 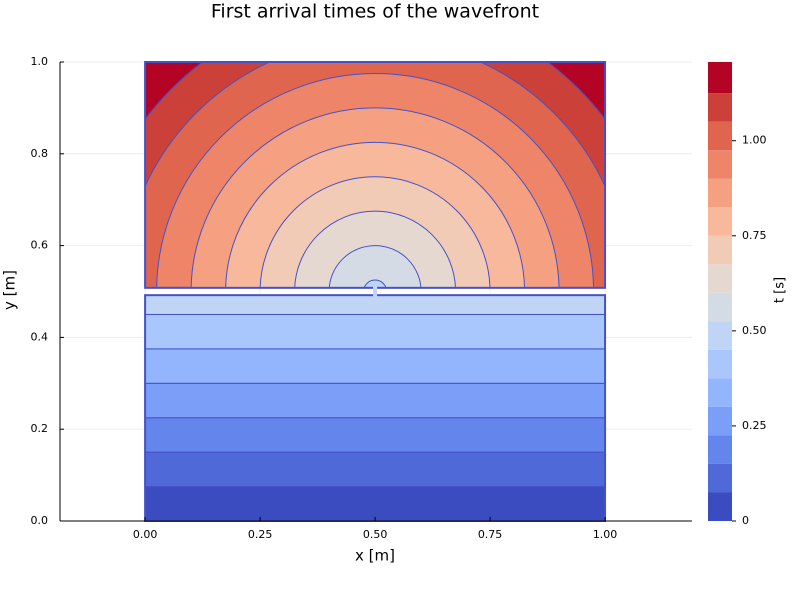 What do you see at coordinates (375, 12) in the screenshot?
I see `chart-title: First arrival times of the wavefront` at bounding box center [375, 12].